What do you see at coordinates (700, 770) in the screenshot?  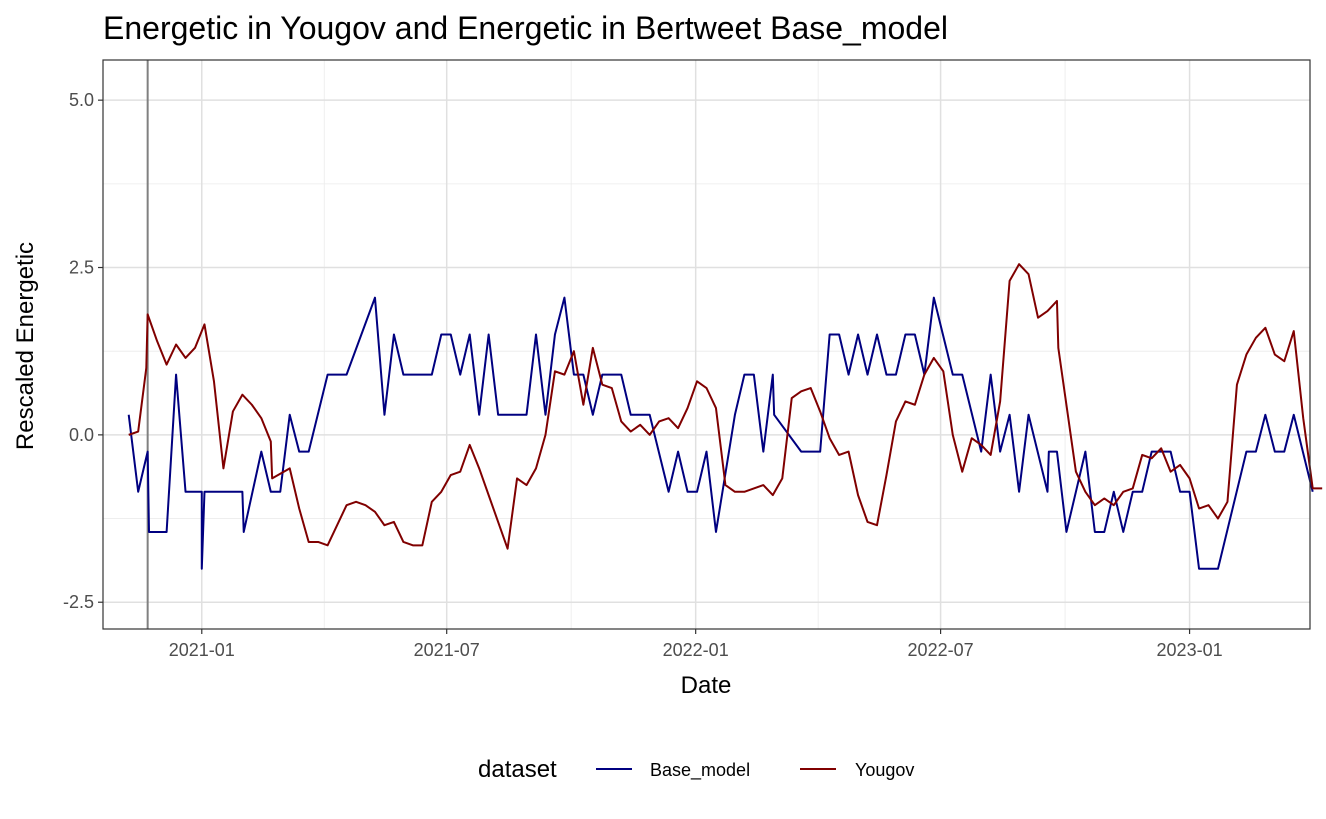 I see `legend-label-base-model: Base_model` at bounding box center [700, 770].